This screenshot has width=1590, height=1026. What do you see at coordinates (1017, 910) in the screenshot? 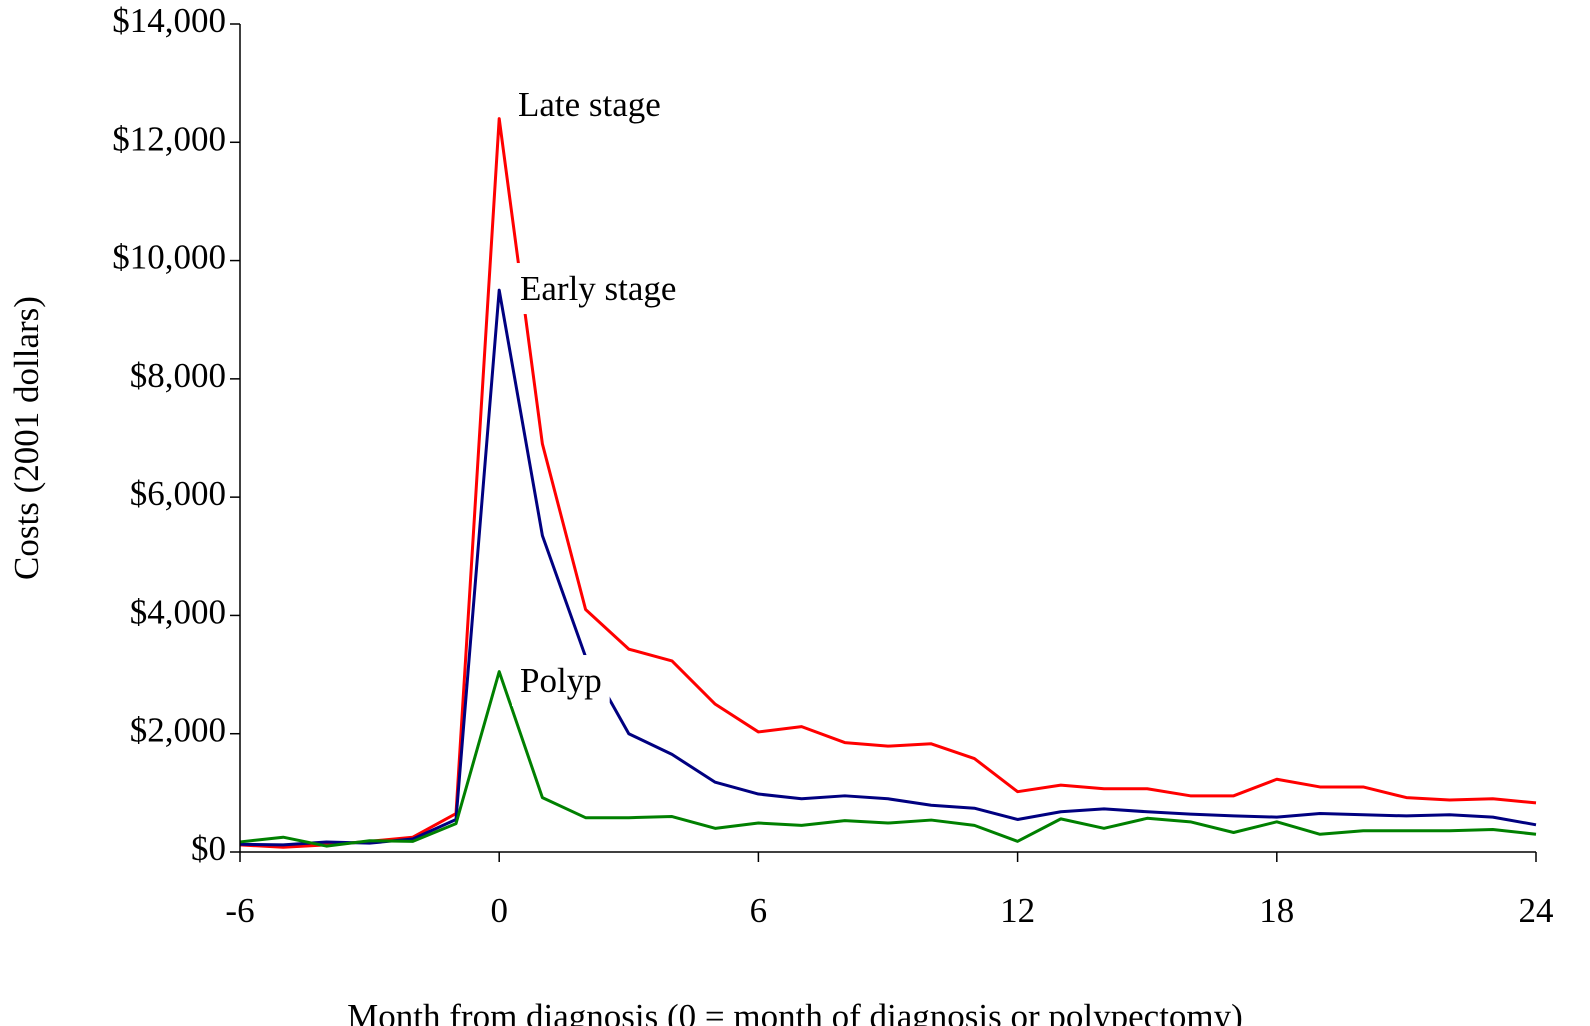
I see `x-tick-label: 12` at bounding box center [1017, 910].